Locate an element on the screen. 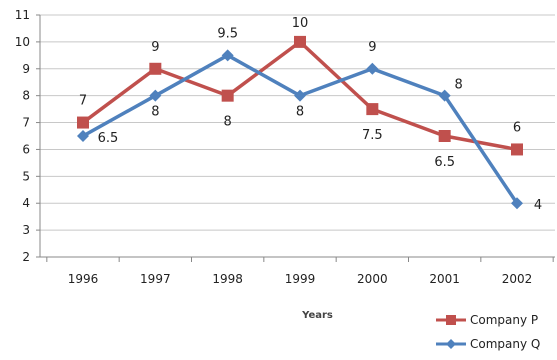 This screenshot has width=557, height=360. y-tick-label-11: 11 is located at coordinates (22, 15).